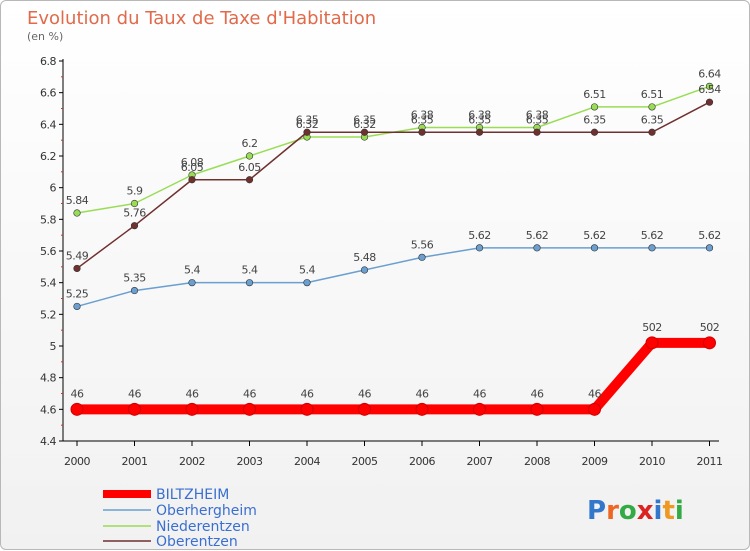  I want to click on y-tick-label: 4.8, so click(48, 378).